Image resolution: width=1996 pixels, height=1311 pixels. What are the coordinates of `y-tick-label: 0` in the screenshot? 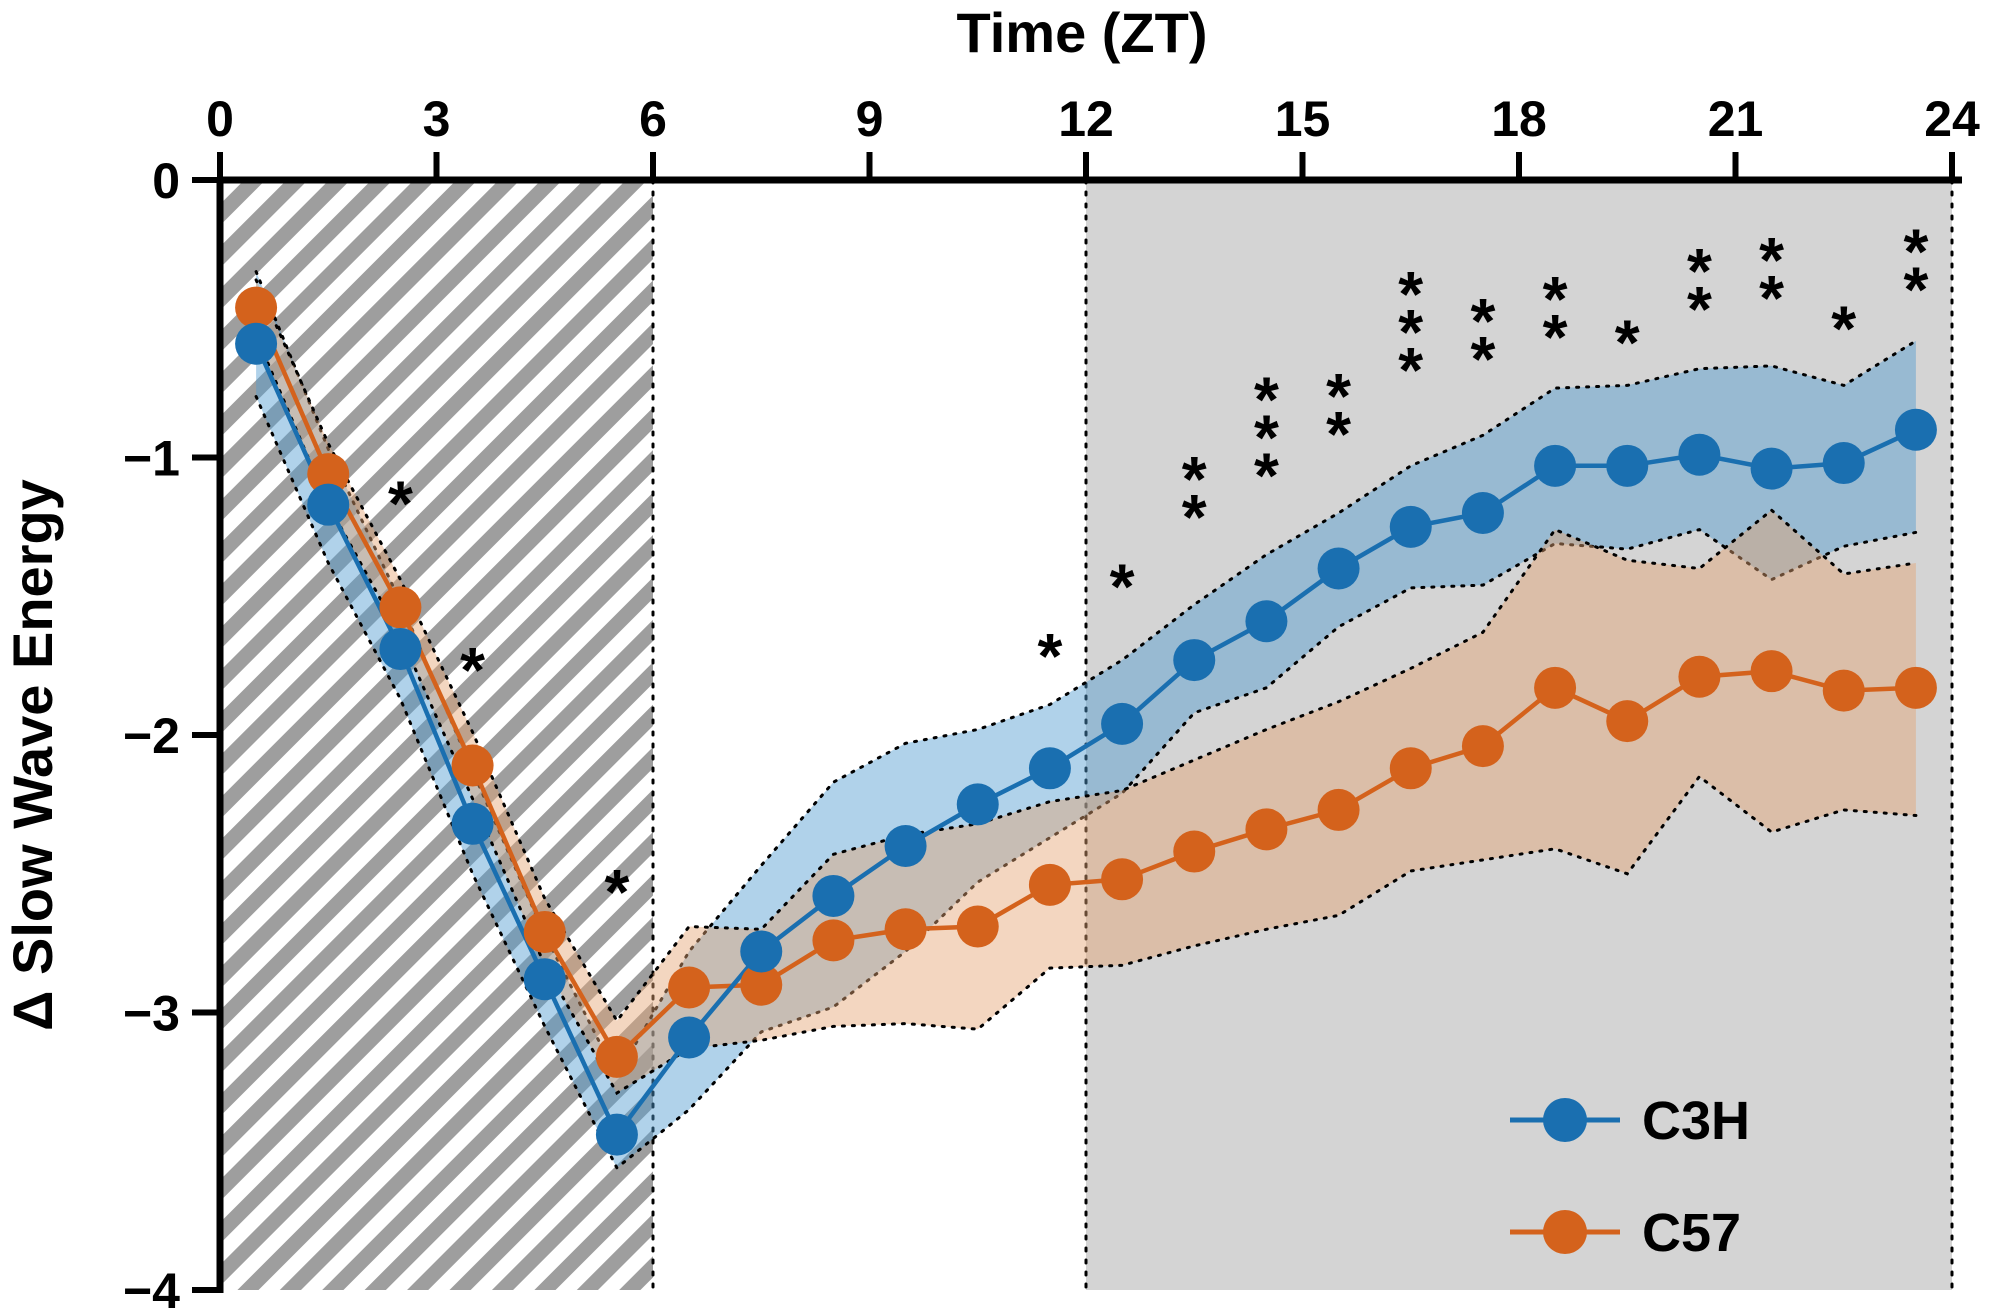 It's located at (166, 181).